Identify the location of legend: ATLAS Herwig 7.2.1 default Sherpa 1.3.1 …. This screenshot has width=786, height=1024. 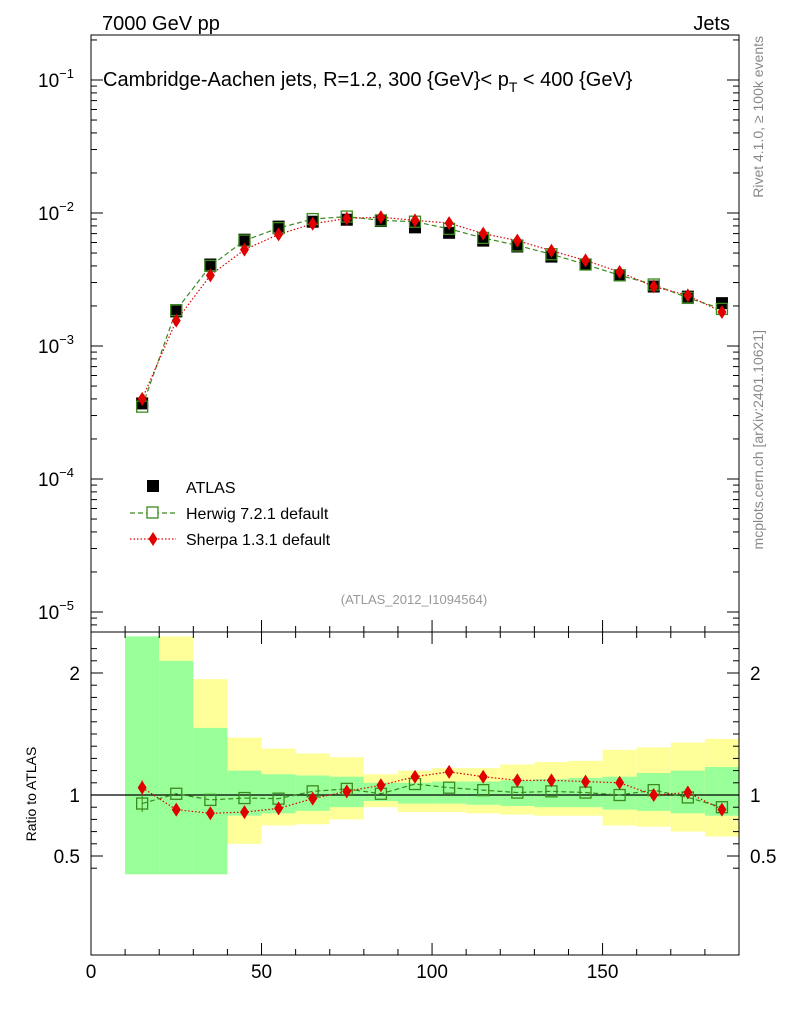
(230, 514).